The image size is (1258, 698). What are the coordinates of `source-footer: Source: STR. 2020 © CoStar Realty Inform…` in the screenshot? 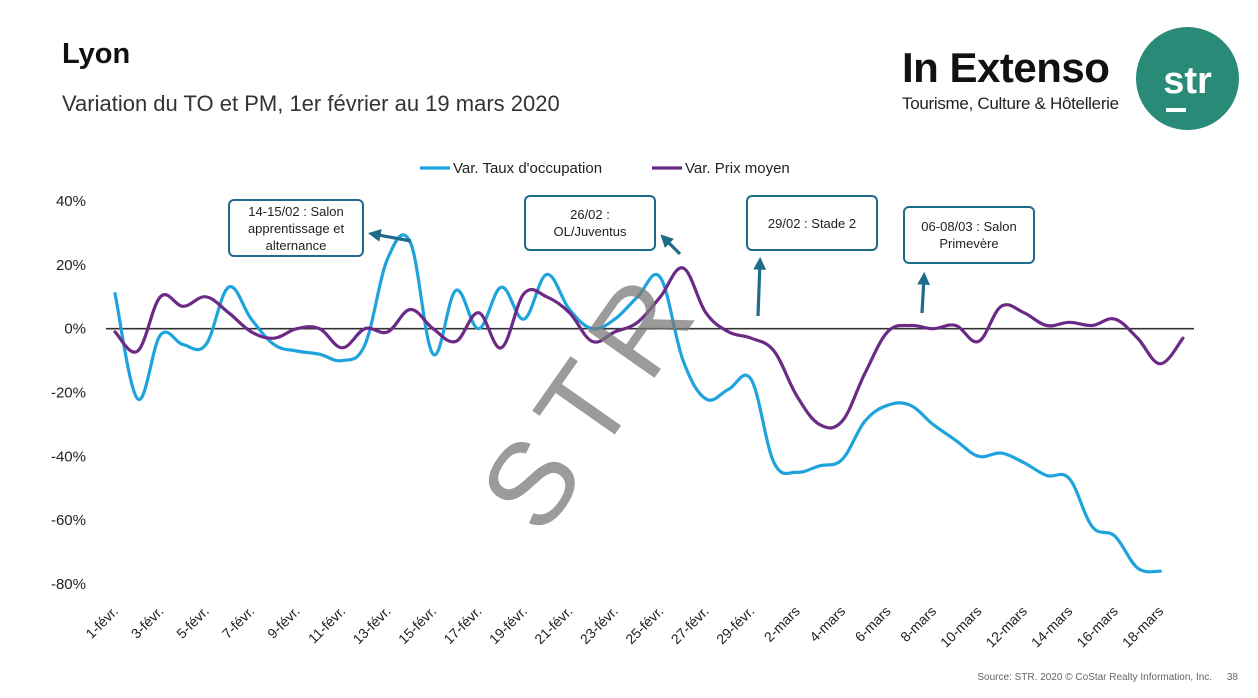 It's located at (1107, 677).